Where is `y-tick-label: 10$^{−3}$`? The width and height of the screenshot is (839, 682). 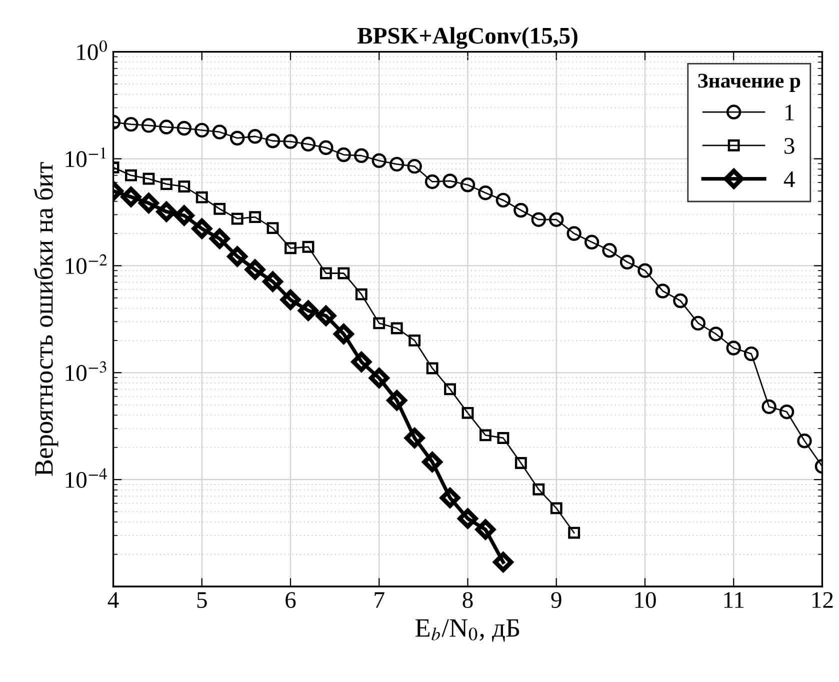
y-tick-label: 10$^{−3}$ is located at coordinates (86, 371).